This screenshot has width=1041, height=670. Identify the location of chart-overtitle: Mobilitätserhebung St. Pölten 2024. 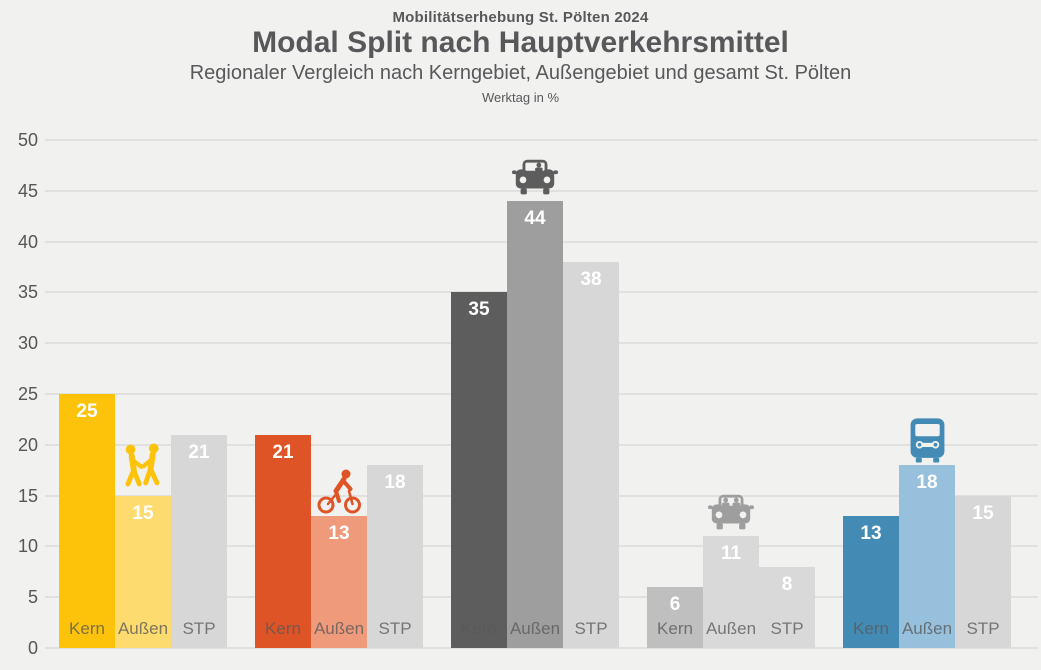
(520, 17).